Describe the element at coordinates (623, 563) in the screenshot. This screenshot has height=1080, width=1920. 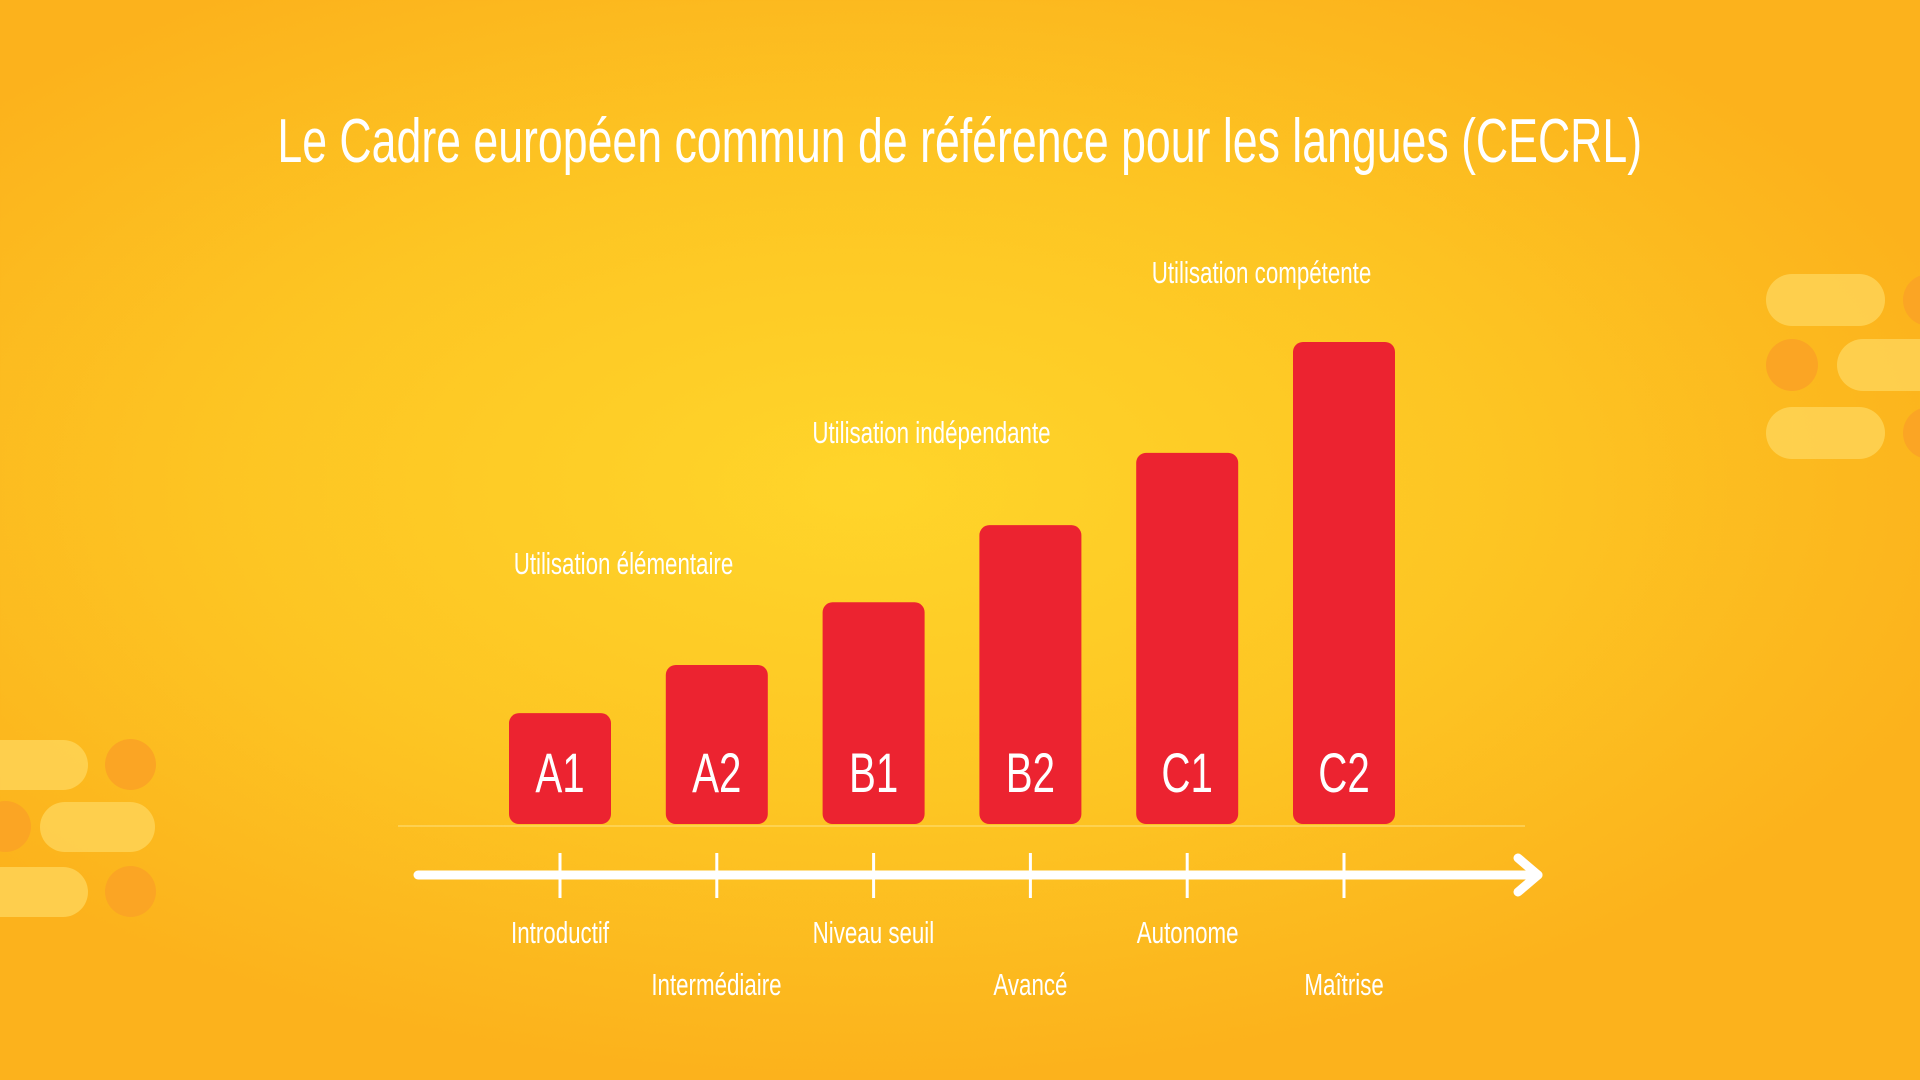
I see `group-label-elementaire: Utilisation élémentaire` at that location.